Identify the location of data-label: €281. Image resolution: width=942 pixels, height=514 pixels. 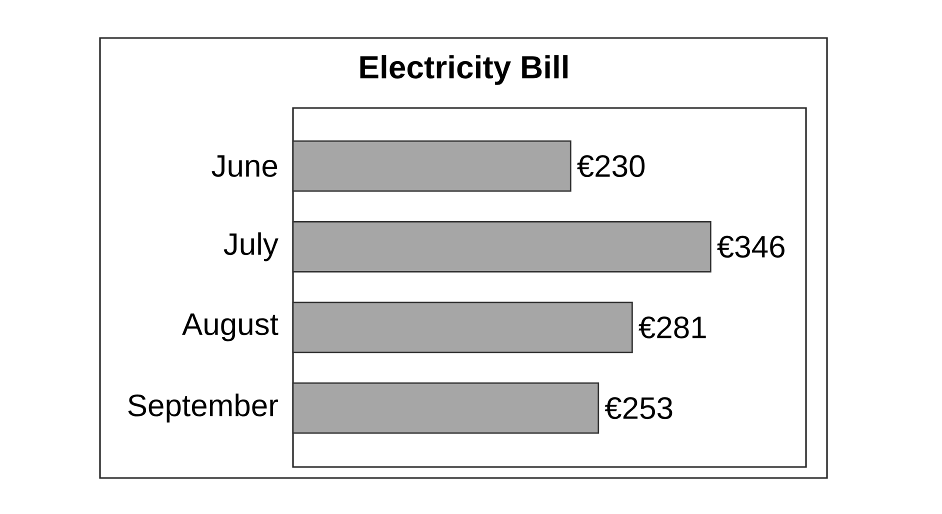
(672, 327).